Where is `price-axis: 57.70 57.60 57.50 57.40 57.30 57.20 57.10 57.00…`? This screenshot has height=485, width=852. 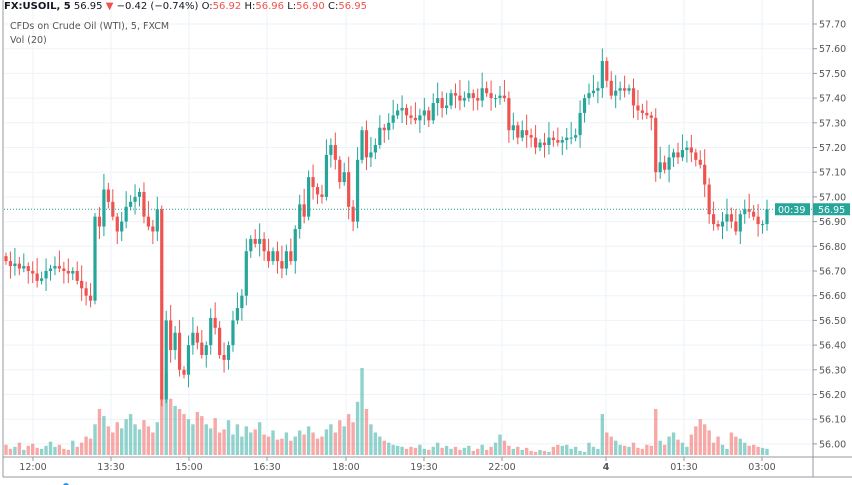
price-axis: 57.70 57.60 57.50 57.40 57.30 57.20 57.10 57.00… is located at coordinates (829, 235).